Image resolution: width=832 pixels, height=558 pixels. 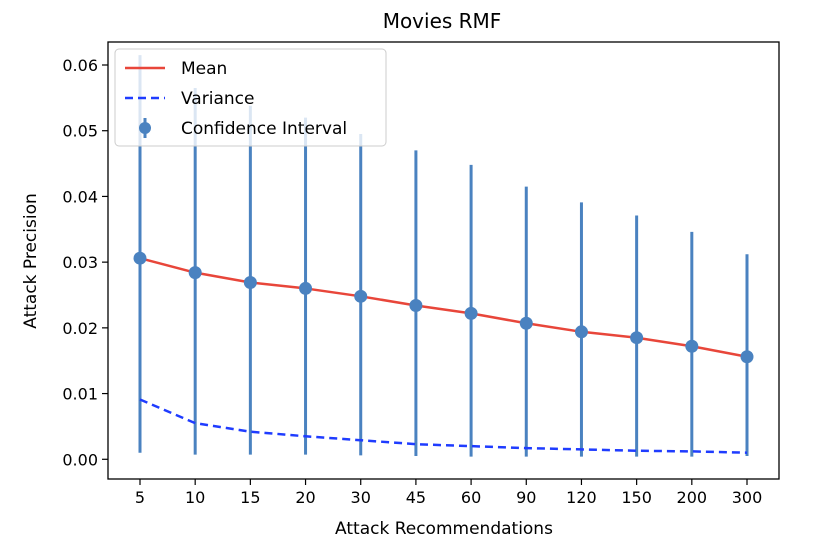 What do you see at coordinates (145, 128) in the screenshot?
I see `legend-ci-swatch-marker` at bounding box center [145, 128].